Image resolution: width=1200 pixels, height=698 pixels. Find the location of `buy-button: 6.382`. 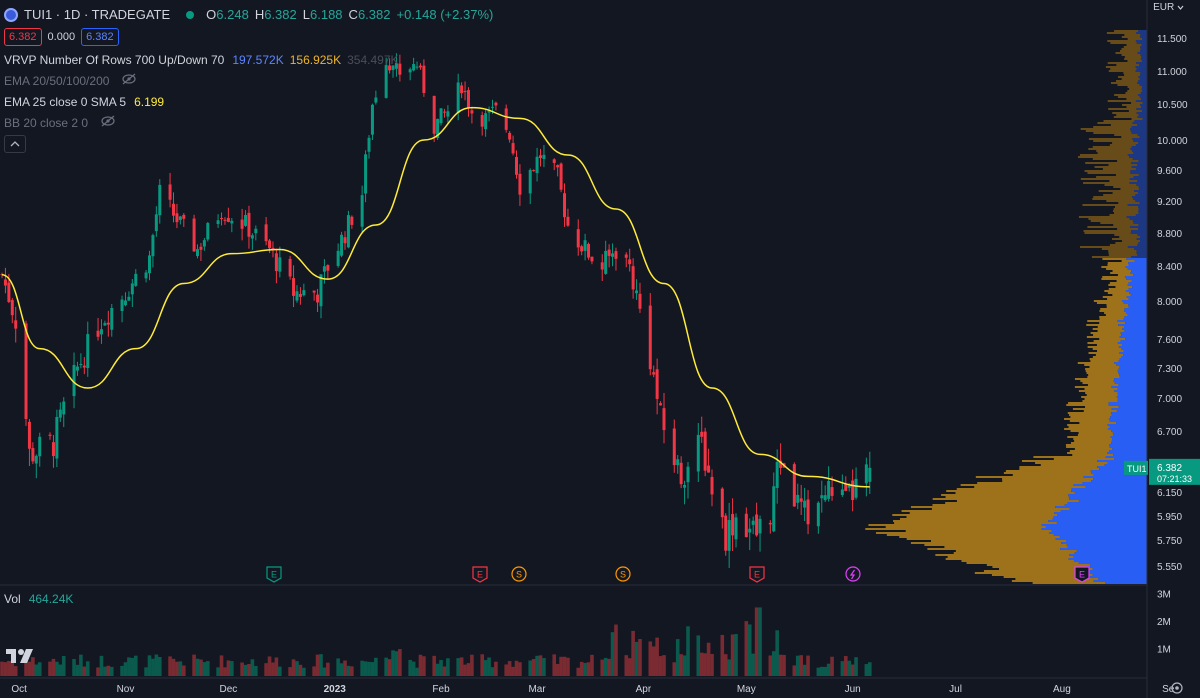

buy-button: 6.382 is located at coordinates (100, 37).